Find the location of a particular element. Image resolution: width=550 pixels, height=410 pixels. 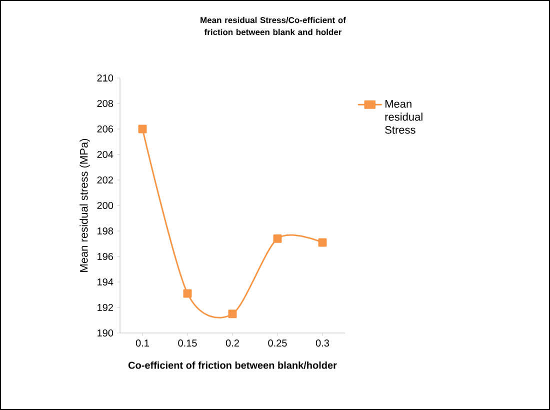

y-tick-label: 196 is located at coordinates (106, 256).